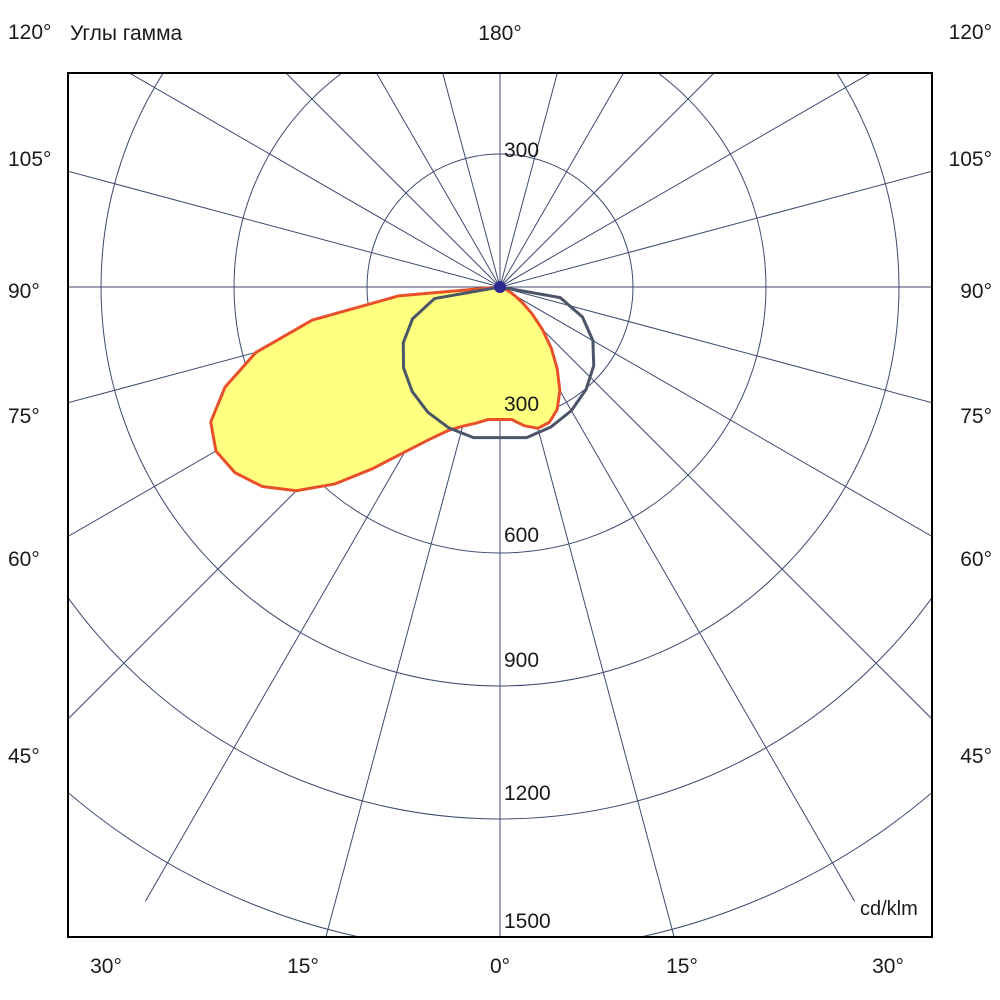 Image resolution: width=1000 pixels, height=1000 pixels. I want to click on axis-label-right-2: 90°, so click(976, 291).